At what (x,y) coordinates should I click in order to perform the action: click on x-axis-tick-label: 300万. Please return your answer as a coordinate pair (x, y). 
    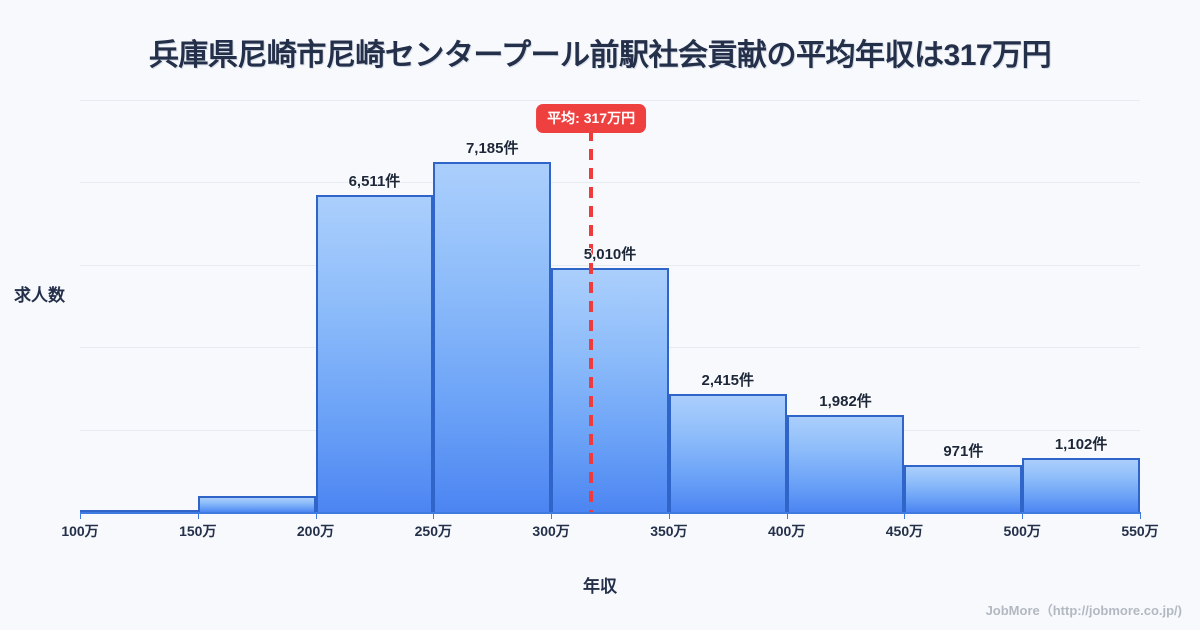
    Looking at the image, I should click on (551, 531).